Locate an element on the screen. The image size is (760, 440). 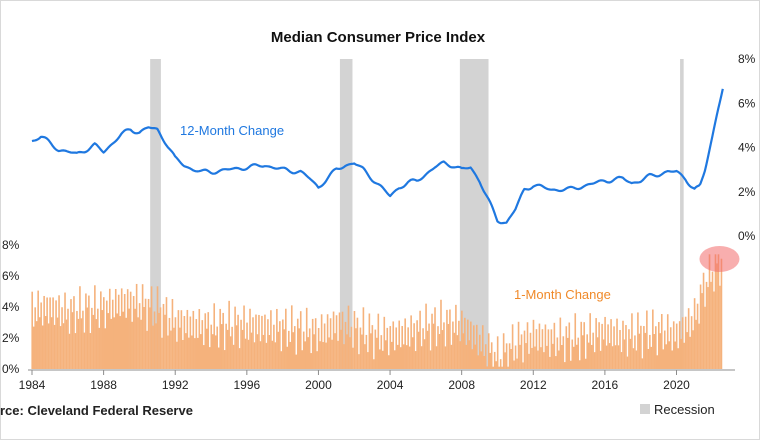
x-tick-label-6: 2008 is located at coordinates (461, 385).